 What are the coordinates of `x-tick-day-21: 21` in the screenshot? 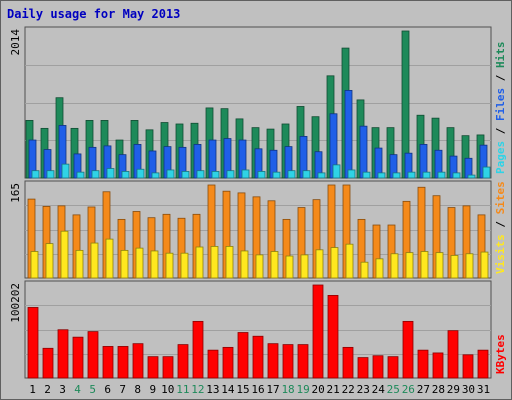 It's located at (333, 389).